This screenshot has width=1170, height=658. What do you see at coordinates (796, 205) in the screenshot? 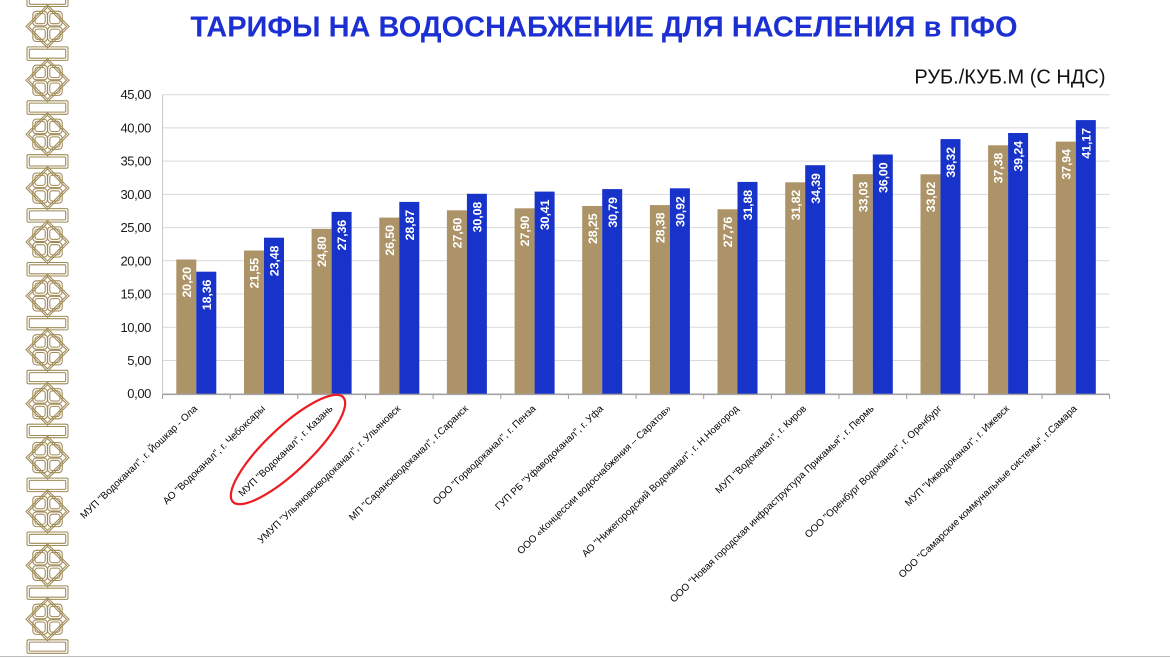
I see `svg-text: 31,82` at bounding box center [796, 205].